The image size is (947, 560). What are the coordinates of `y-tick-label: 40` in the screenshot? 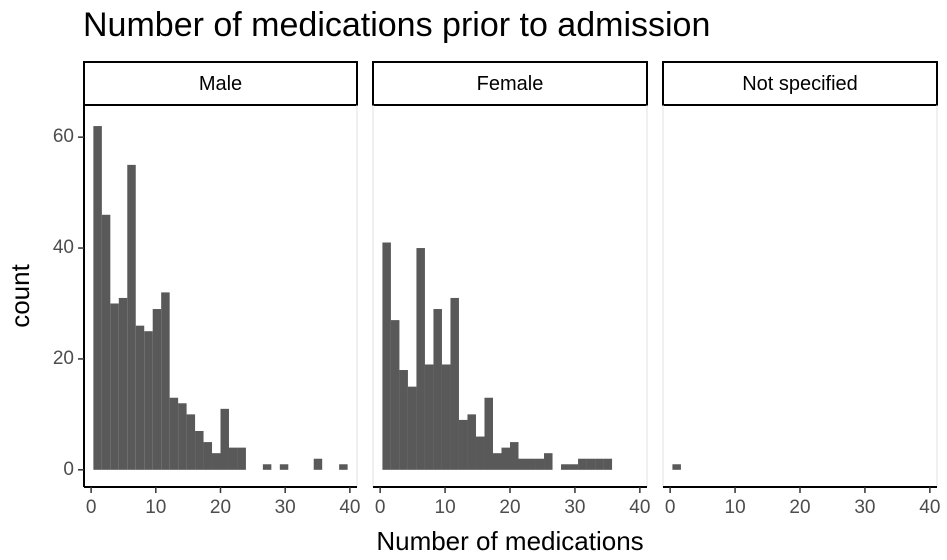 It's located at (63, 247).